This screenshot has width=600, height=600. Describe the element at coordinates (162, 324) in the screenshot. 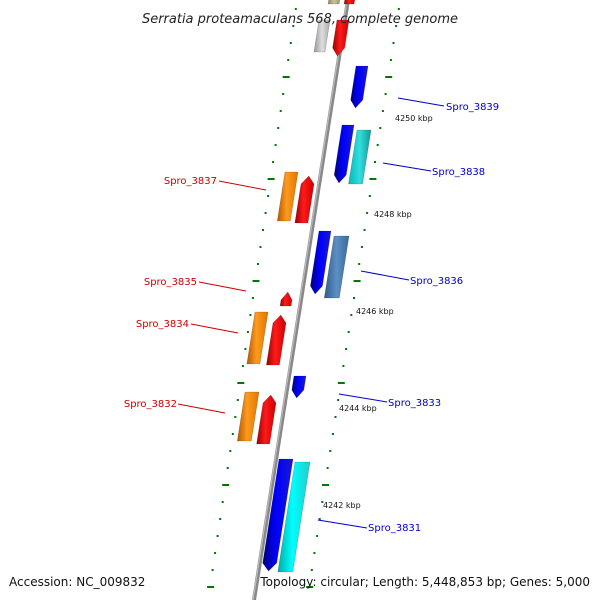

I see `gene-label-spro-3834: Spro_3834` at that location.